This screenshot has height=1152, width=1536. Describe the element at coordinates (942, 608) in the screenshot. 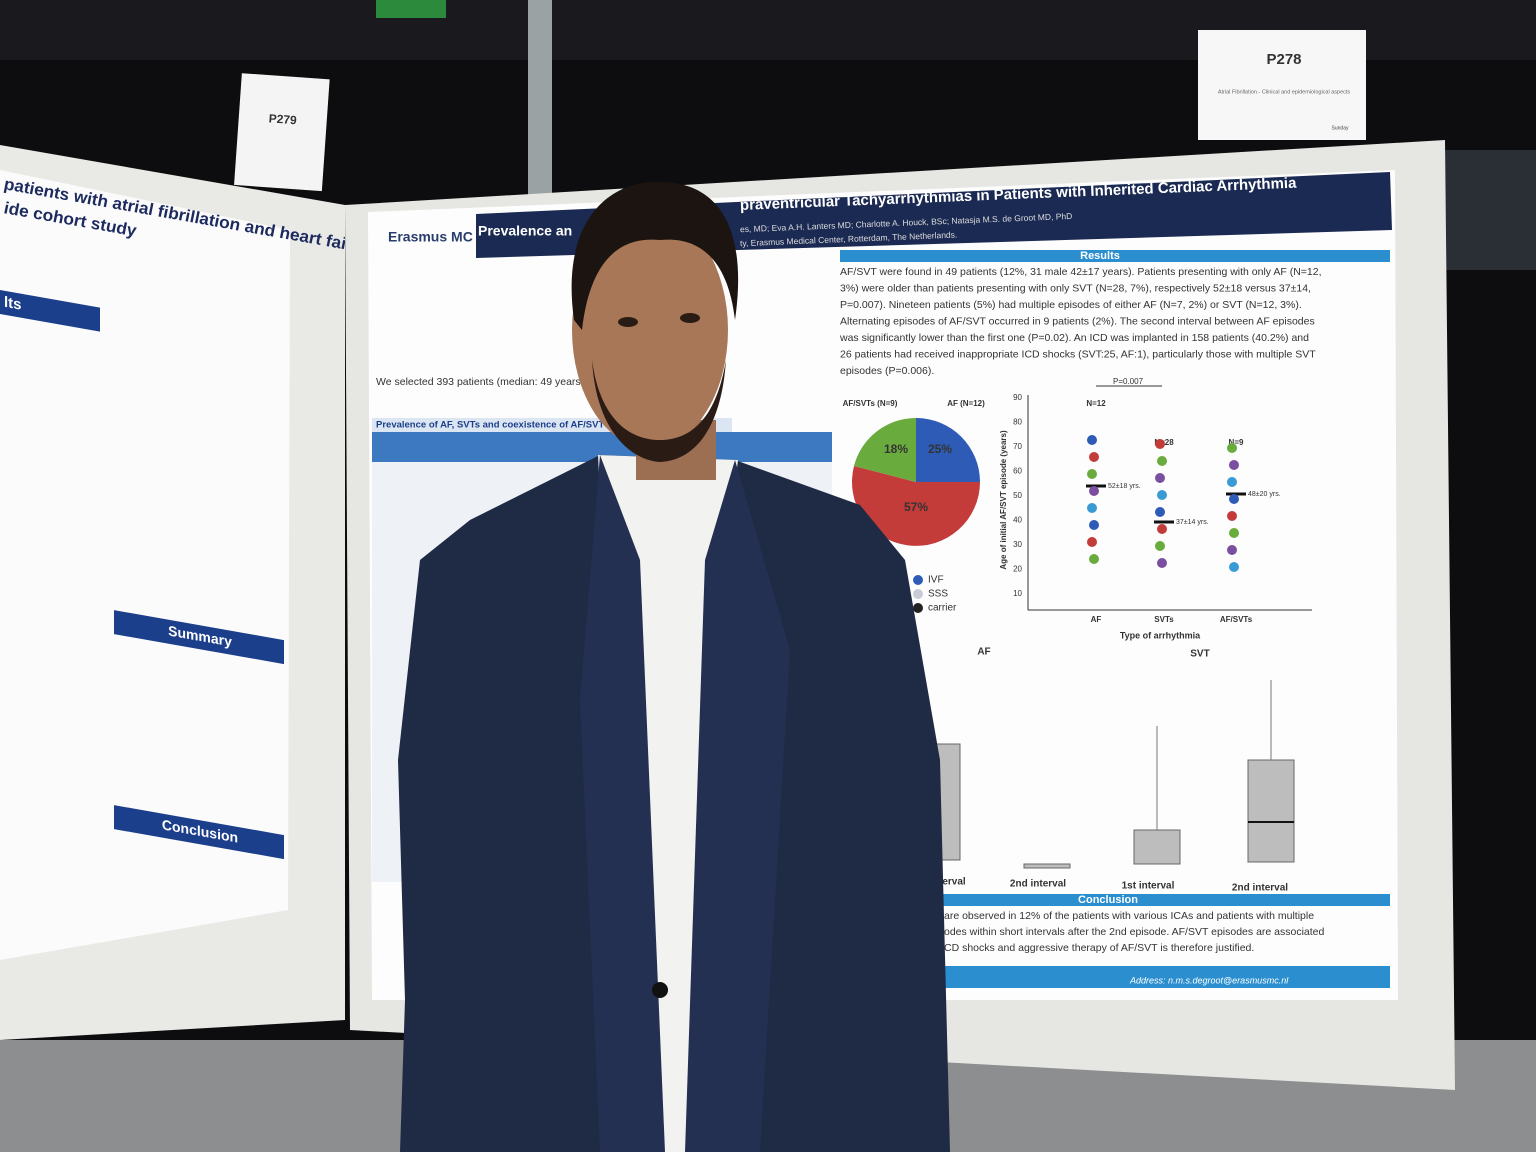

I see `legend-label: carrier` at that location.